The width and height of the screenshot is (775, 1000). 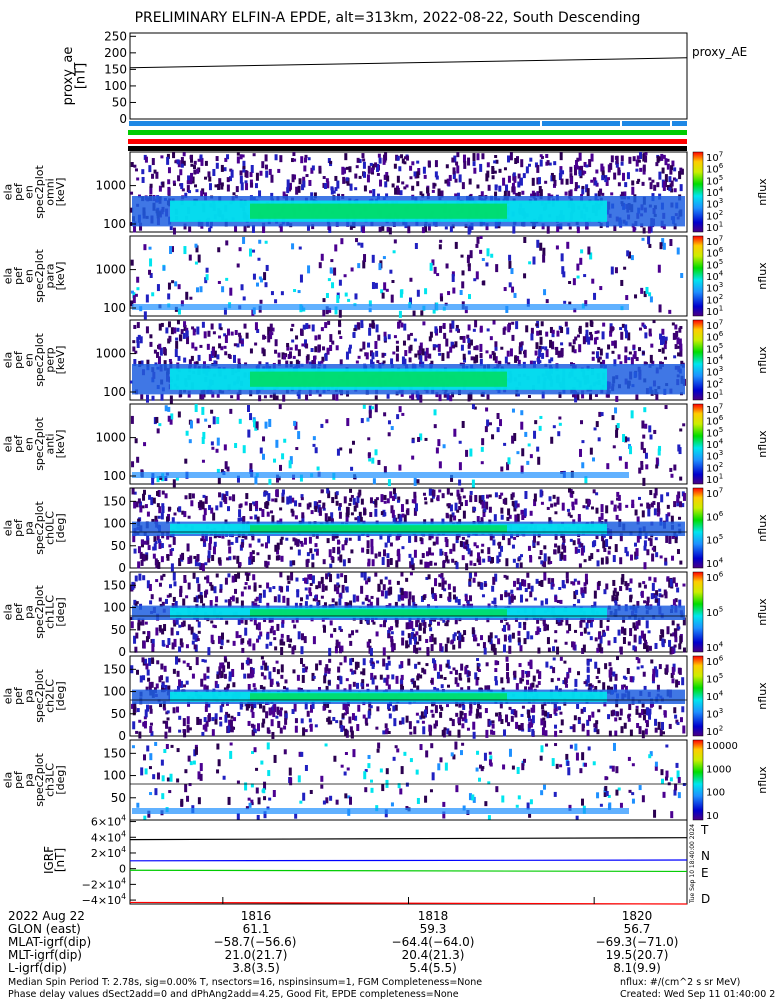 What do you see at coordinates (115, 53) in the screenshot?
I see `ae-ytick-label: 200` at bounding box center [115, 53].